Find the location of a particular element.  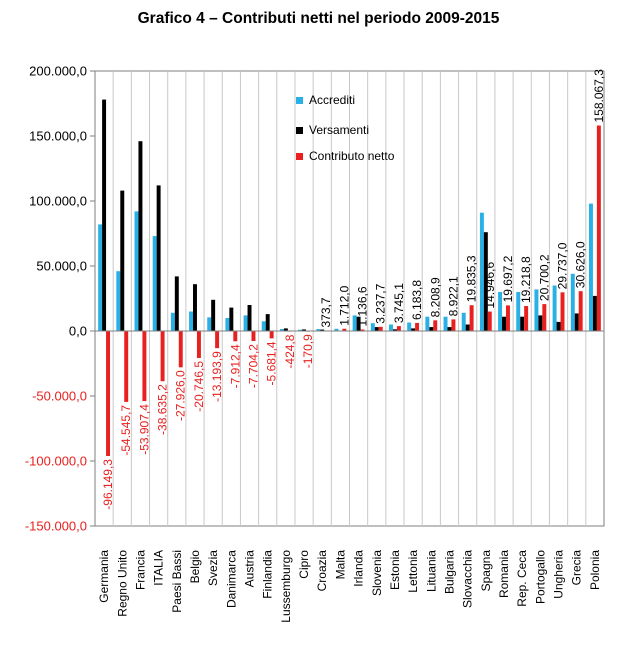

legend-label-versamenti: Versamenti is located at coordinates (339, 130).